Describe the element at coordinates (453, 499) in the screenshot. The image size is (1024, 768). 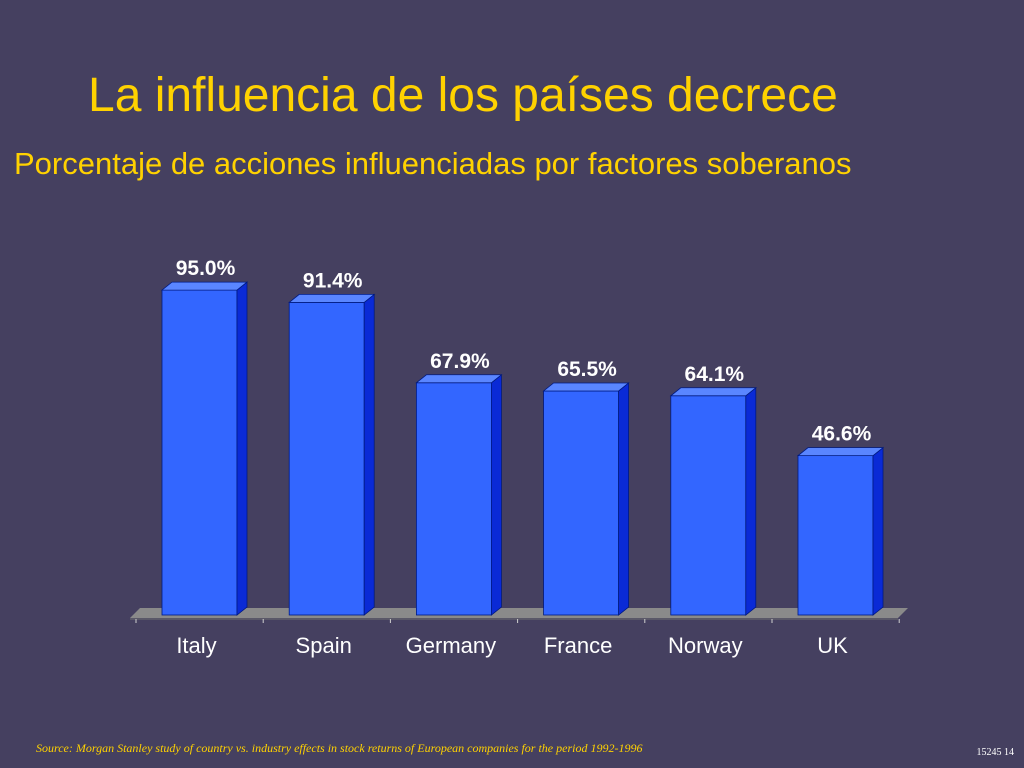
I see `bar-germany` at that location.